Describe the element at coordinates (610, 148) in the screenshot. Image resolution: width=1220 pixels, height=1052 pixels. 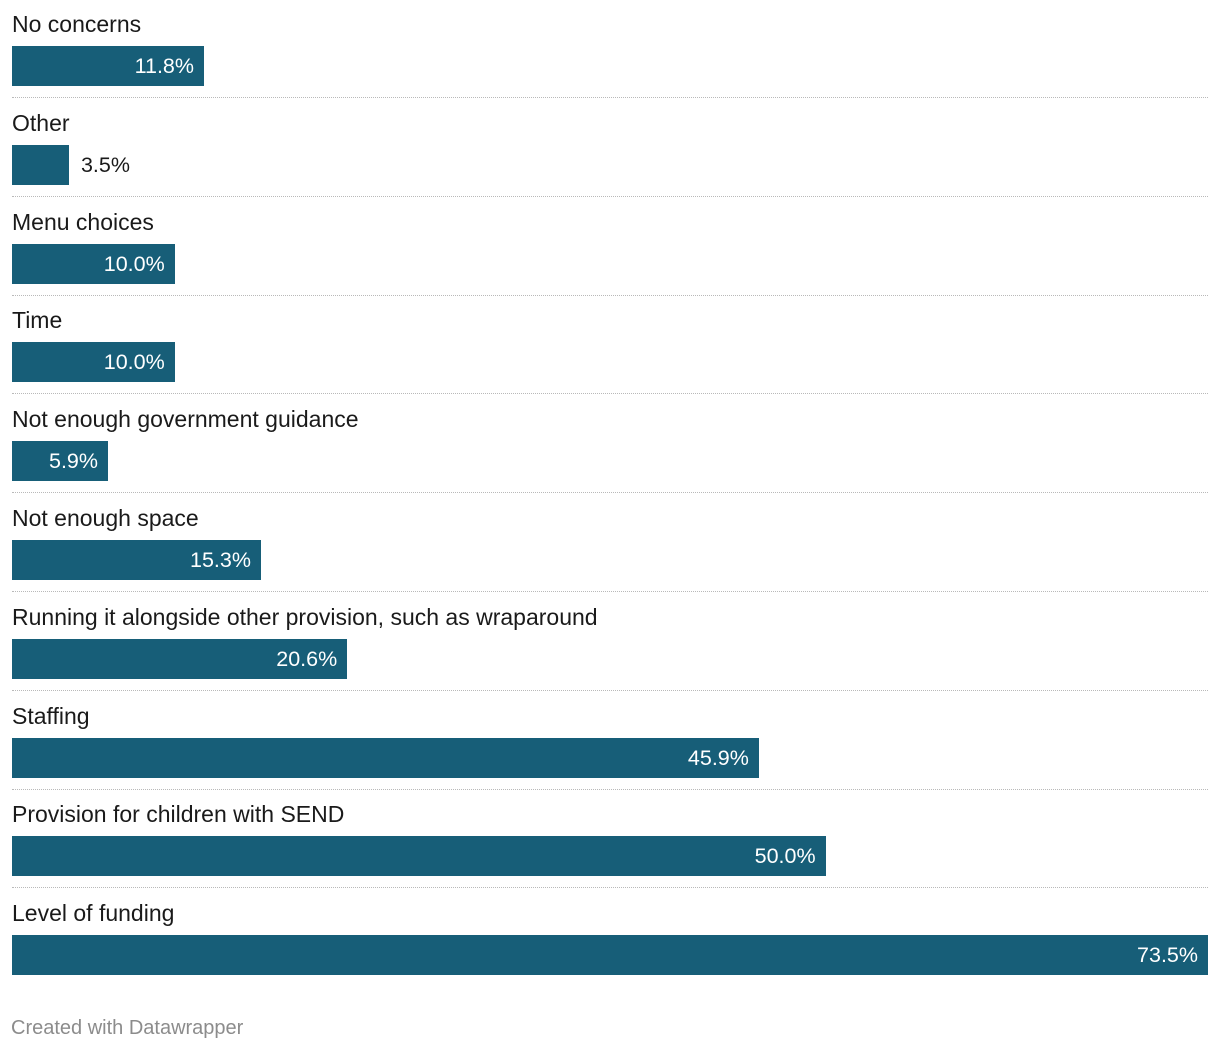
I see `bar-row: Other 3.5%` at that location.